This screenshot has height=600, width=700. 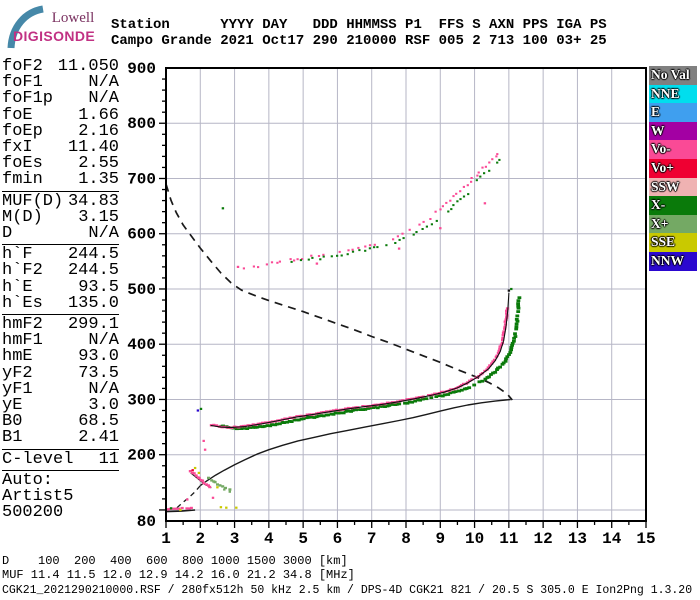 I want to click on parameter-value: 2.16, so click(x=98, y=131).